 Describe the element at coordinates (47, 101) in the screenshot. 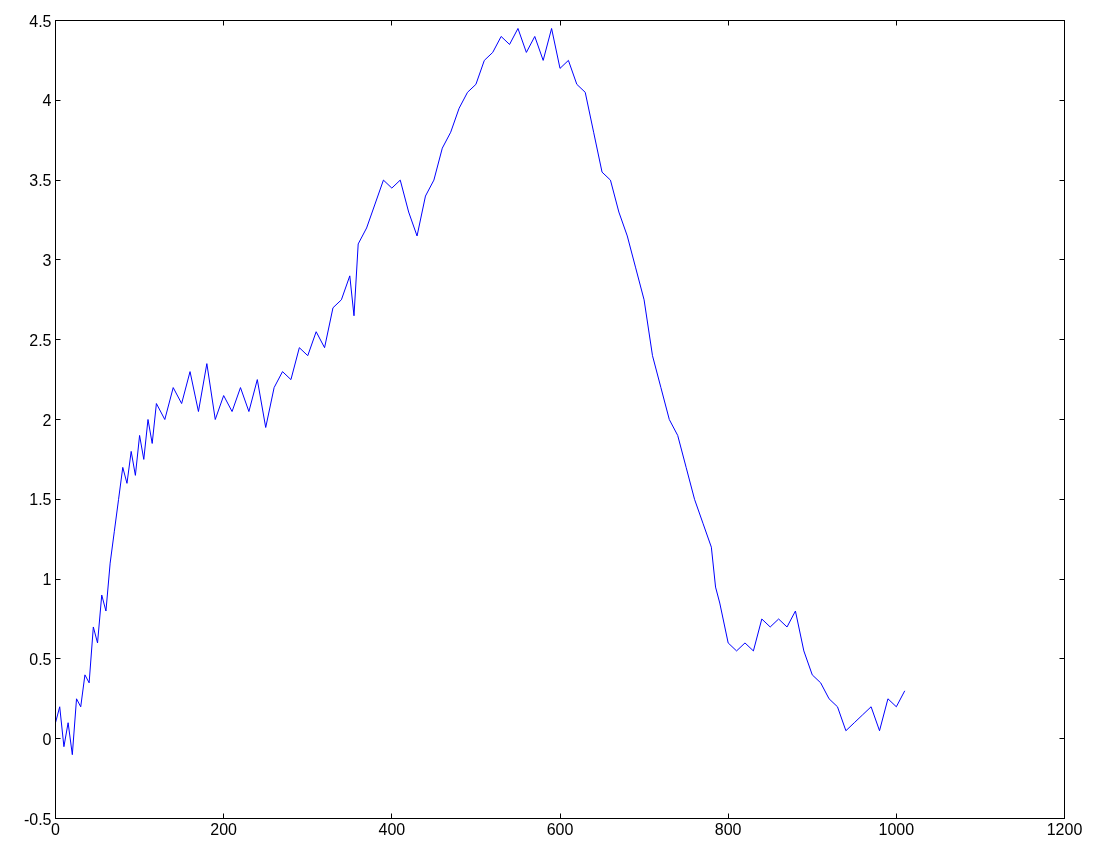

I see `y-tick-label: 4` at that location.